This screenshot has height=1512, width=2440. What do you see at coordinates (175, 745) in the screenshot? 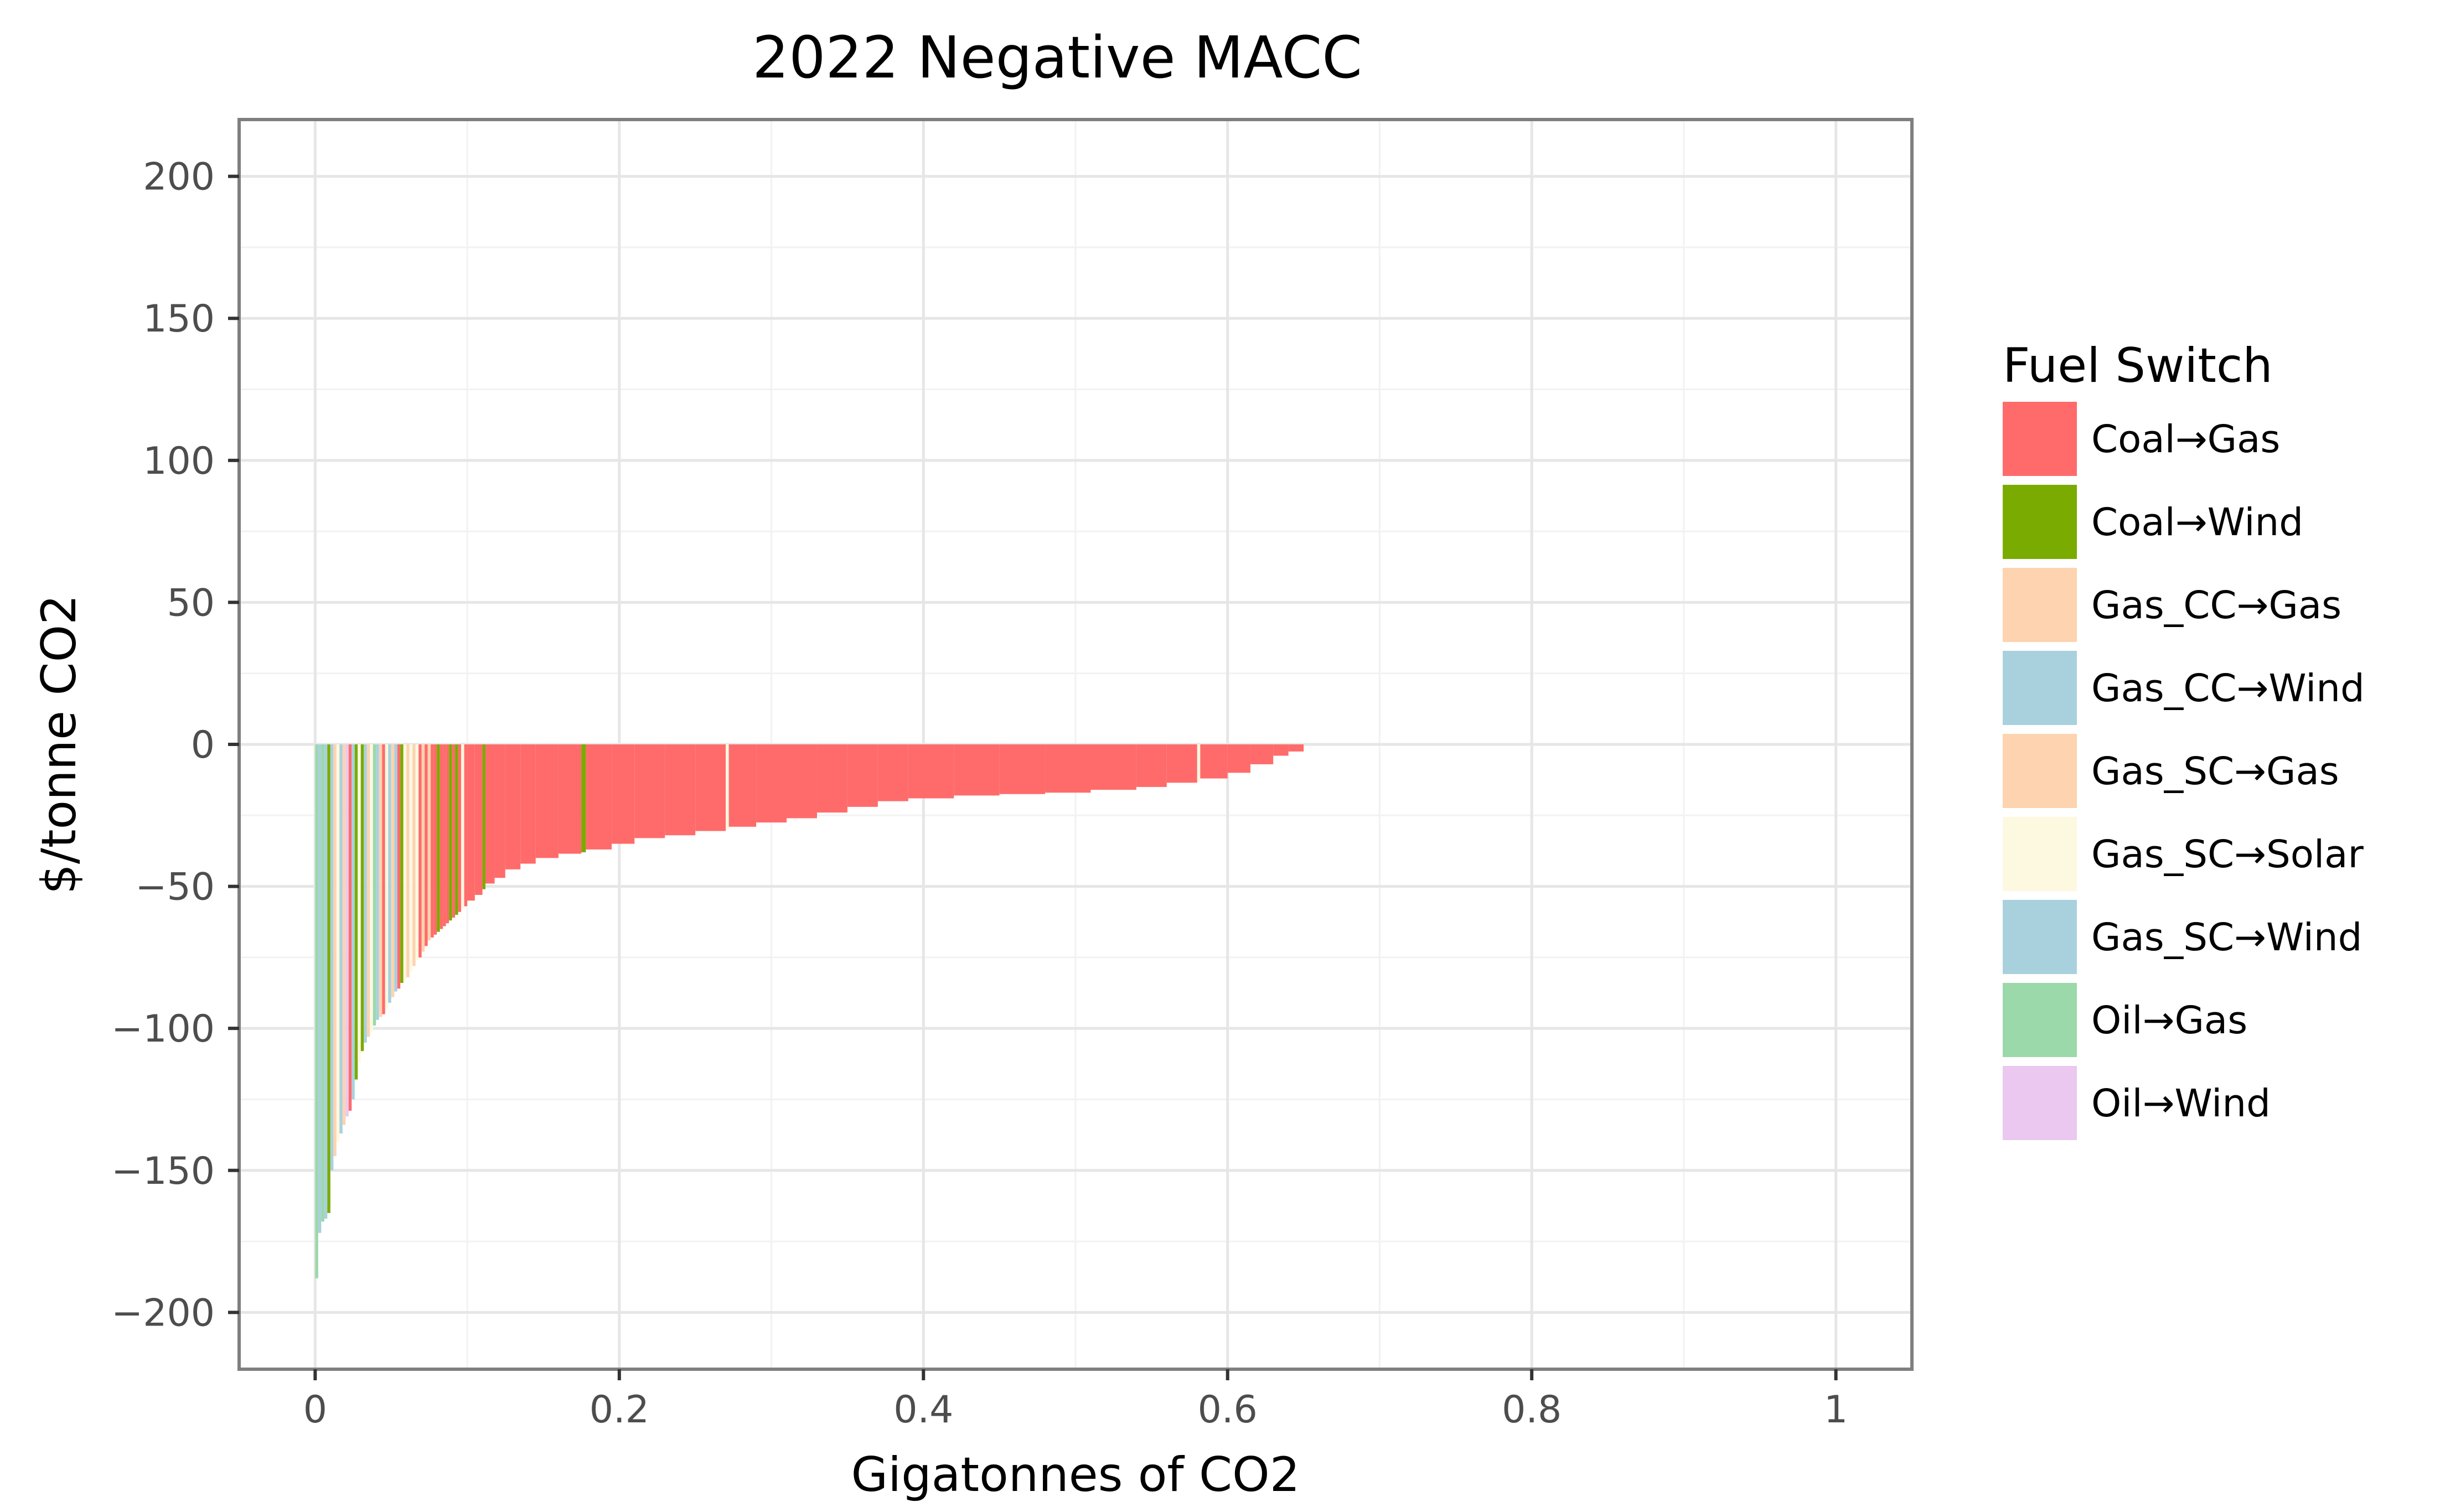
I see `y-axis: 200 150 100 50 0 −50 −100 −150 −200` at bounding box center [175, 745].